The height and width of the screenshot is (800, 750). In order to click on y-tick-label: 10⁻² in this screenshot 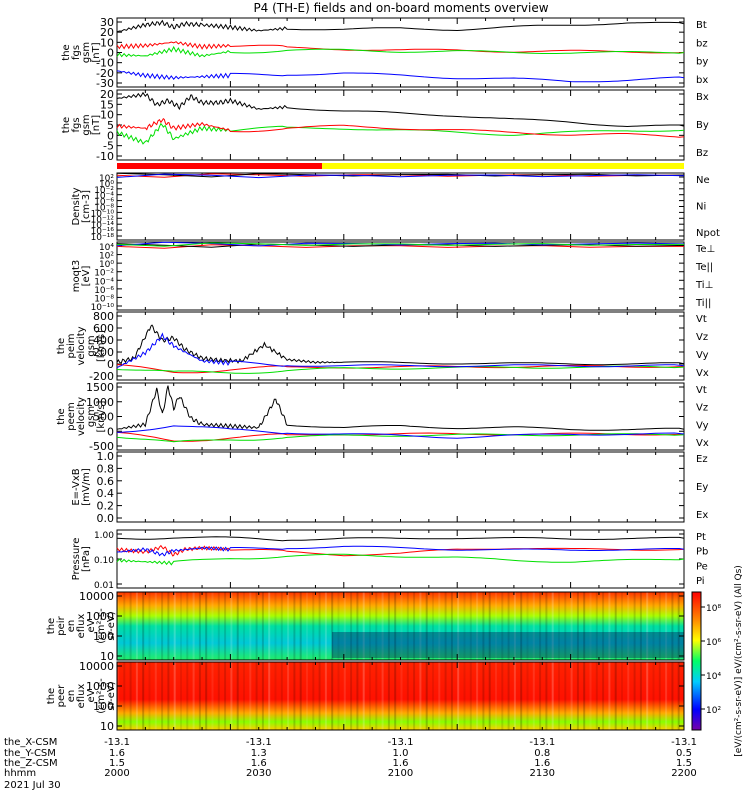, I will do `click(104, 191)`.